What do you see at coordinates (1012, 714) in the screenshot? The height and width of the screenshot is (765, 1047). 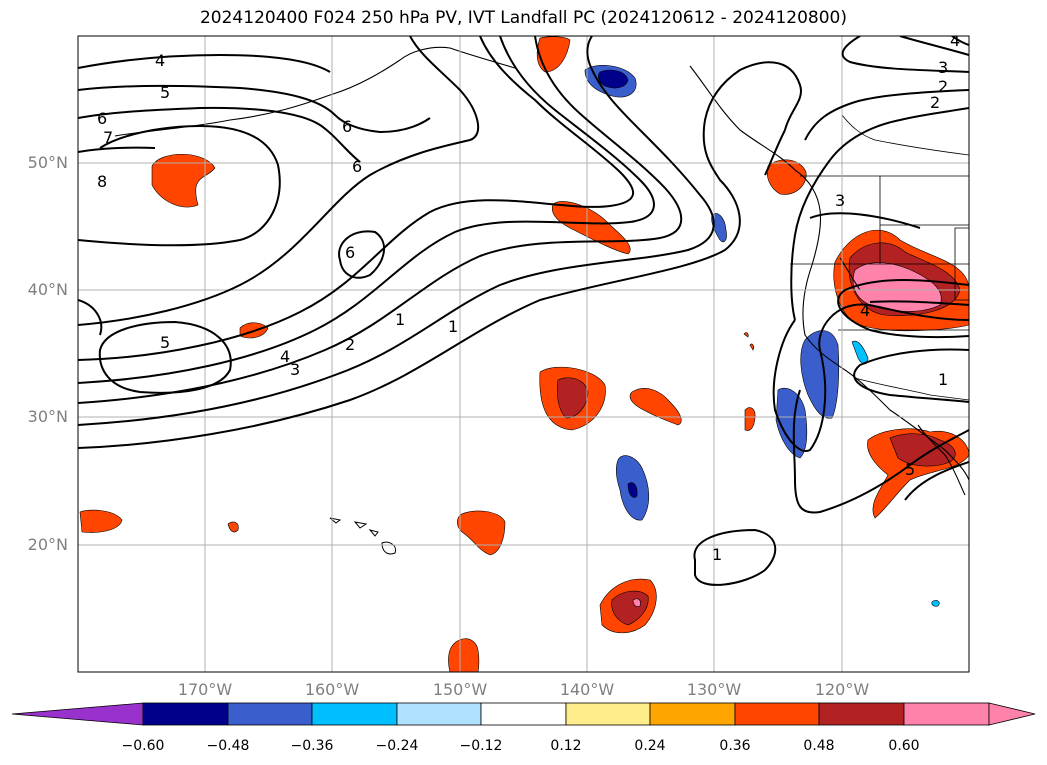 I see `colorbar-extend-high` at bounding box center [1012, 714].